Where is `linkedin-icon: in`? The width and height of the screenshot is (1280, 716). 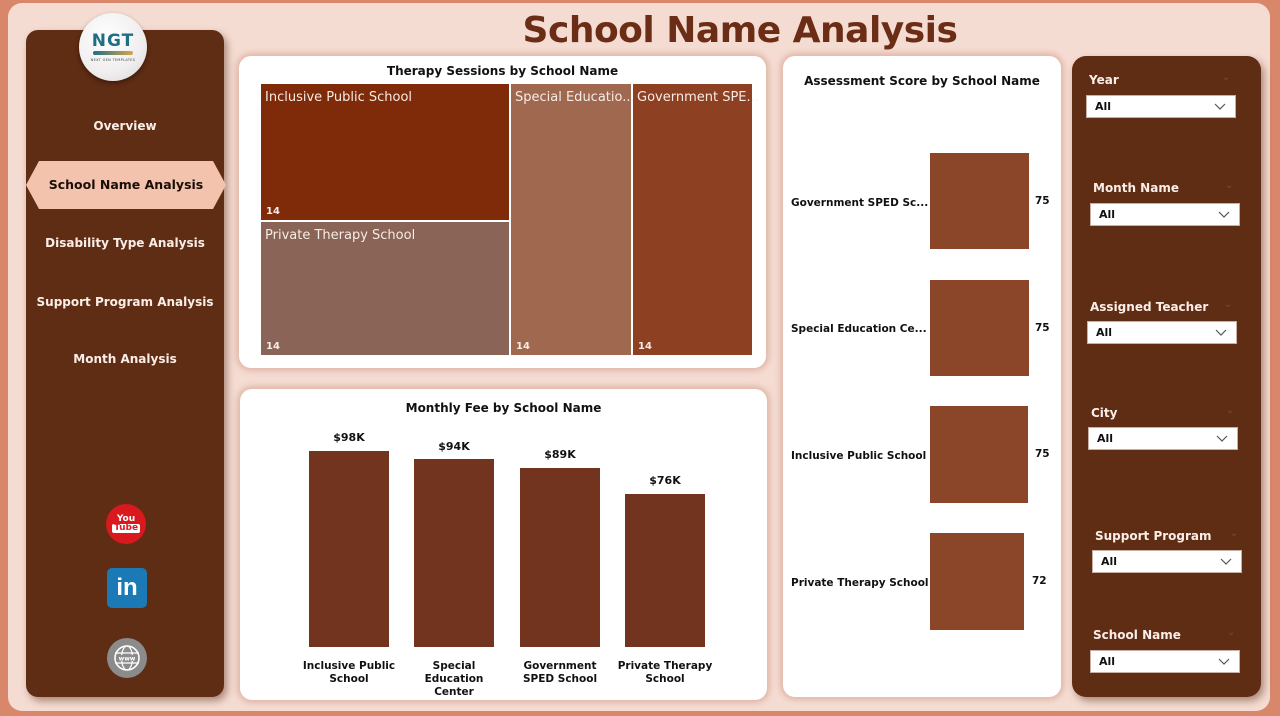 linkedin-icon: in is located at coordinates (127, 588).